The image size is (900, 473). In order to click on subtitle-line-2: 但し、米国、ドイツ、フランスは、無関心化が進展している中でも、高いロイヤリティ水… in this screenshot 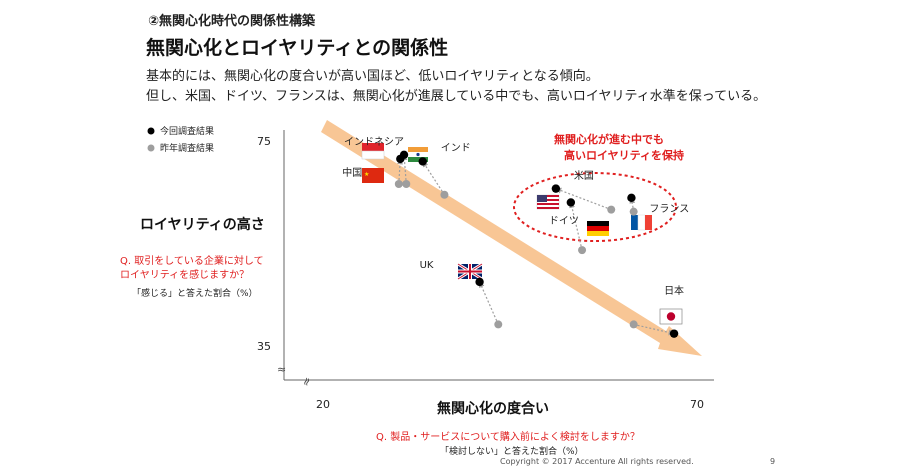, I will do `click(456, 96)`.